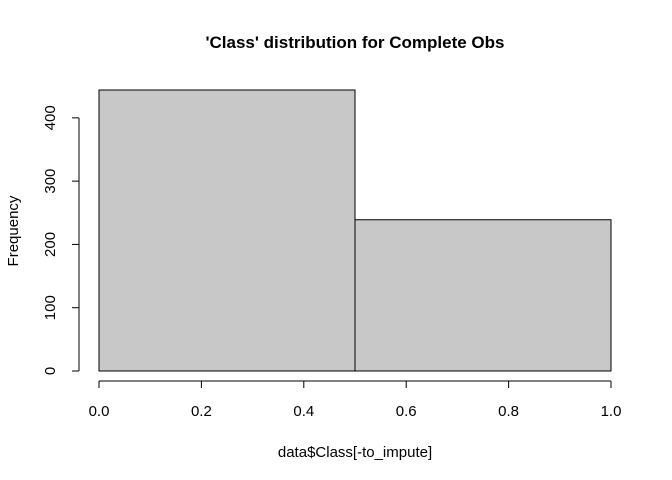 The image size is (672, 480). What do you see at coordinates (201, 411) in the screenshot?
I see `x-tick-label: 0.2` at bounding box center [201, 411].